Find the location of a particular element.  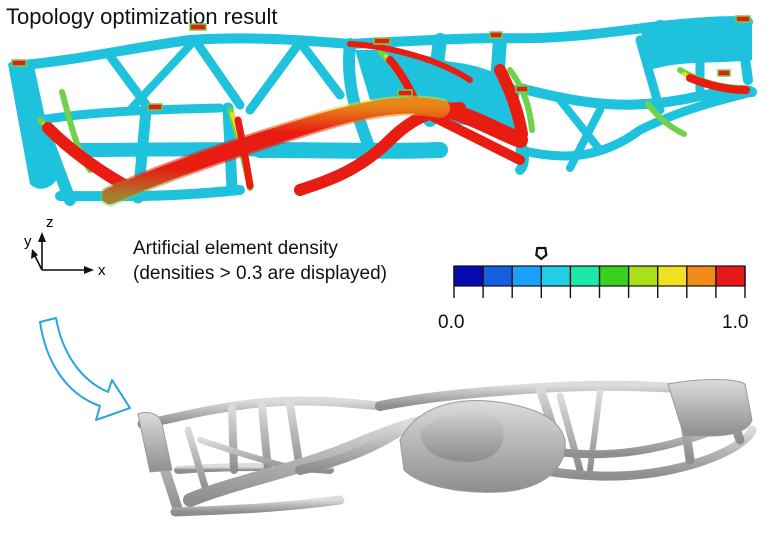

colorbar-max-label: 1.0 is located at coordinates (735, 322).